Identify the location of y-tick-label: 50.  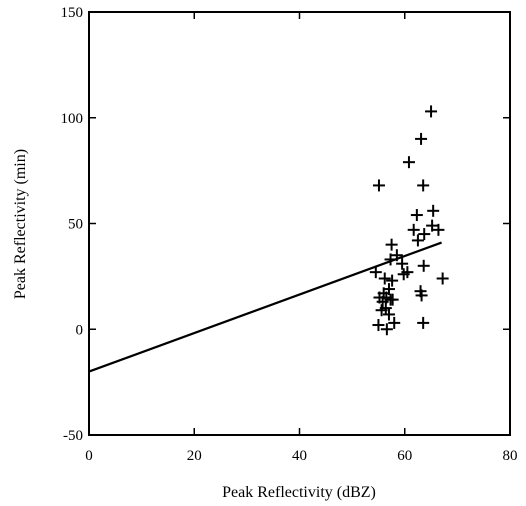
(75, 225).